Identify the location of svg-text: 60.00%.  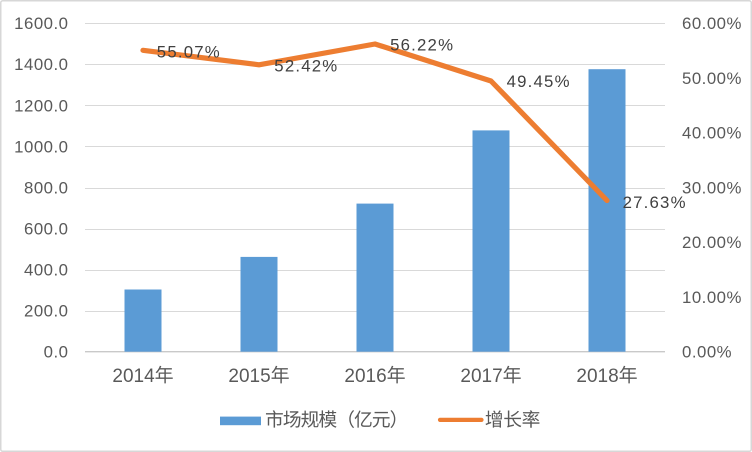
(712, 23).